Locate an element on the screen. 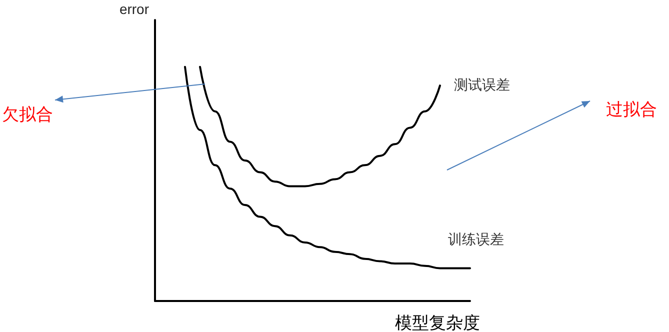  x-axis-title: 模型复杂度 is located at coordinates (437, 323).